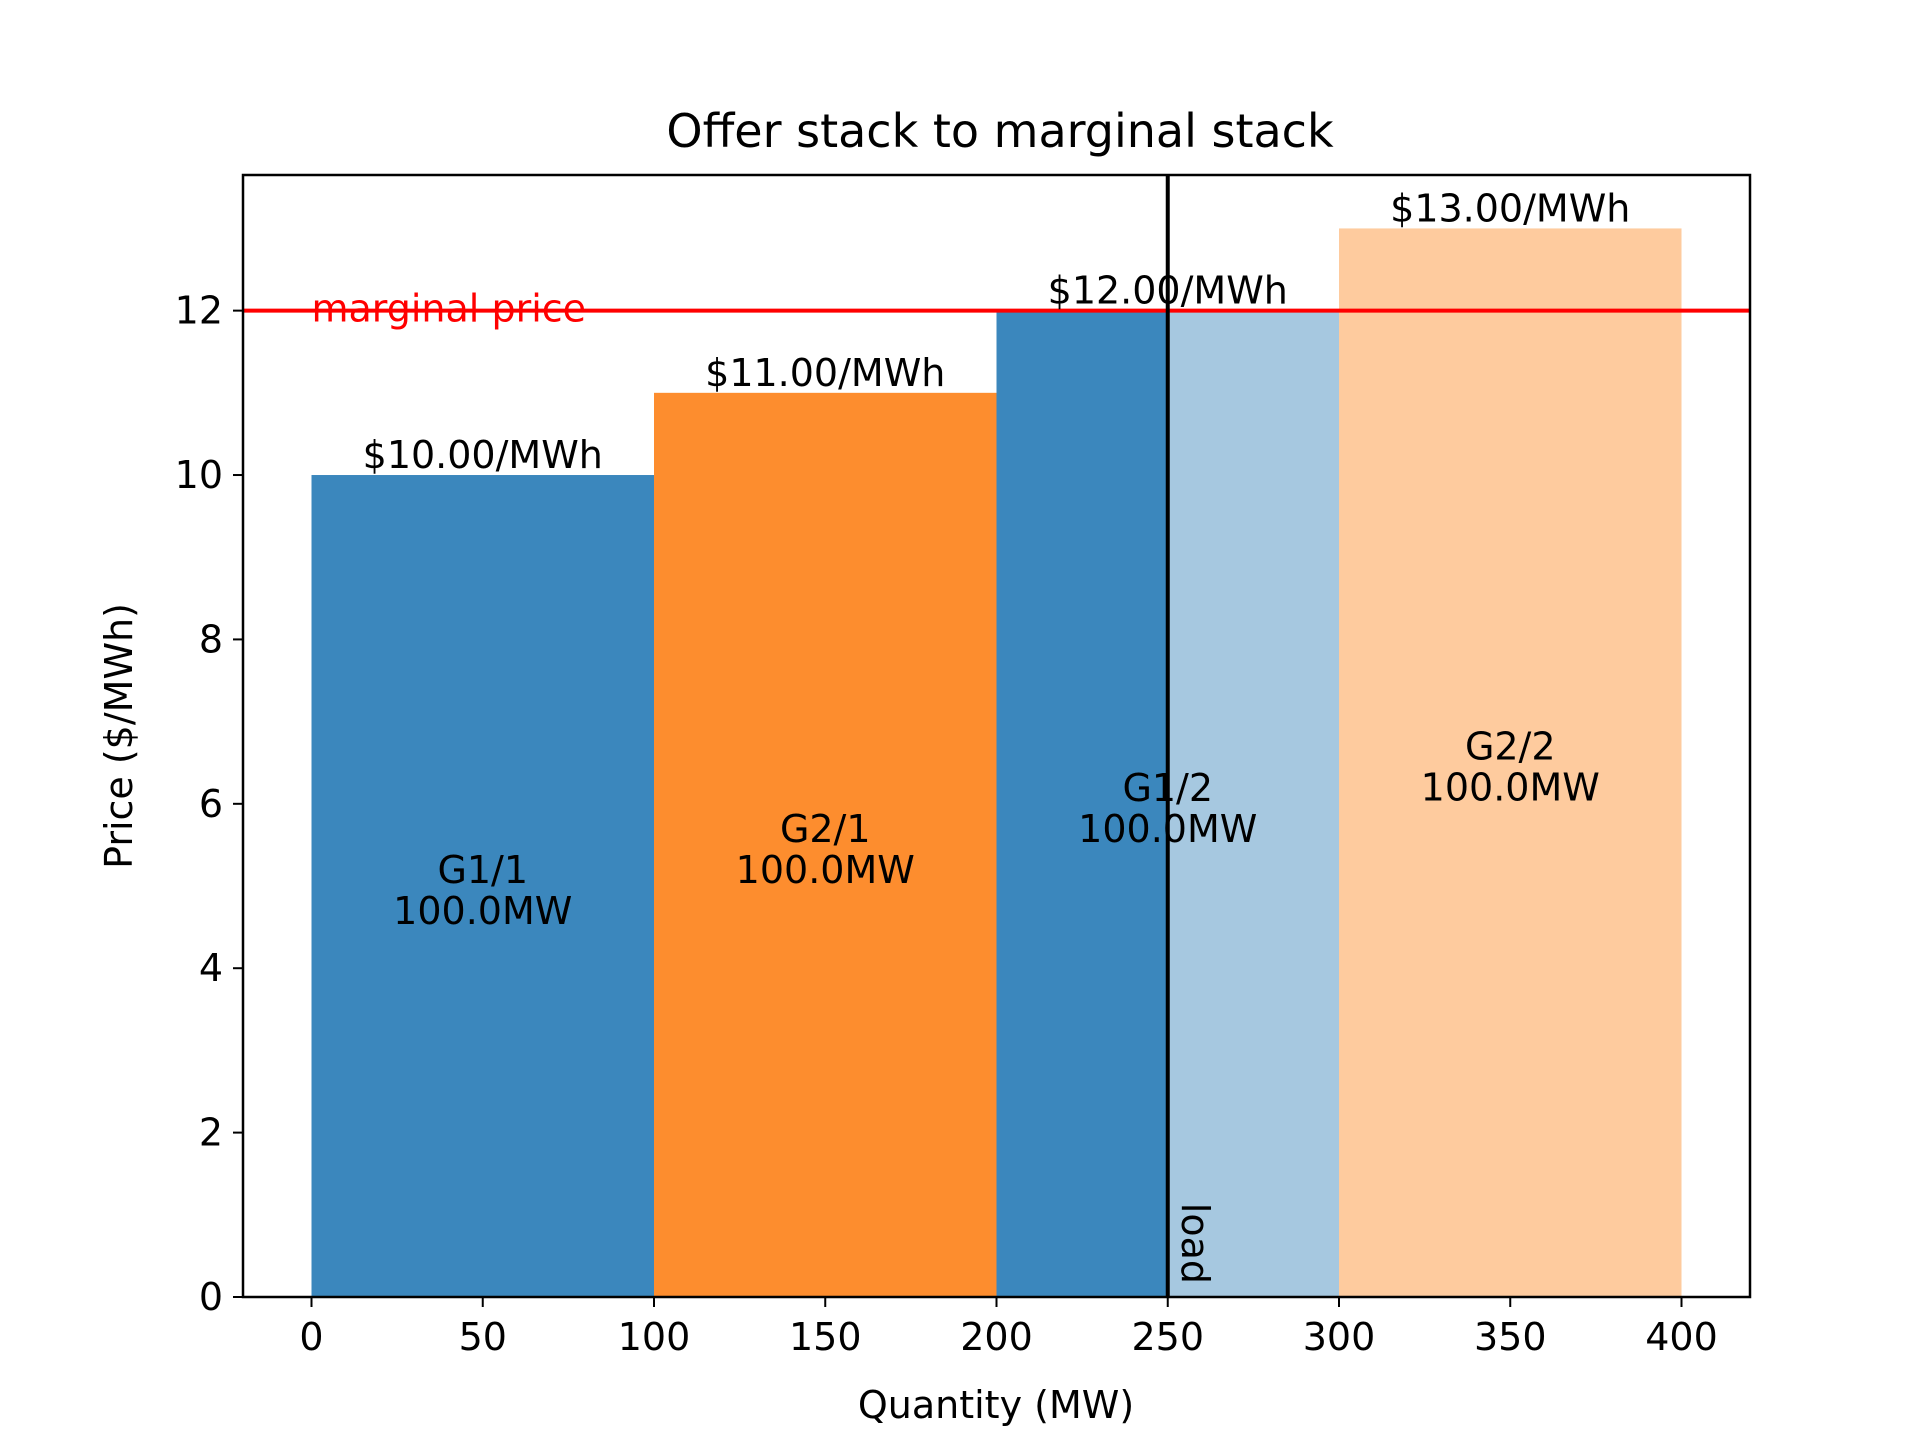 This screenshot has width=1920, height=1440. I want to click on y-tick-label: 2, so click(211, 1133).